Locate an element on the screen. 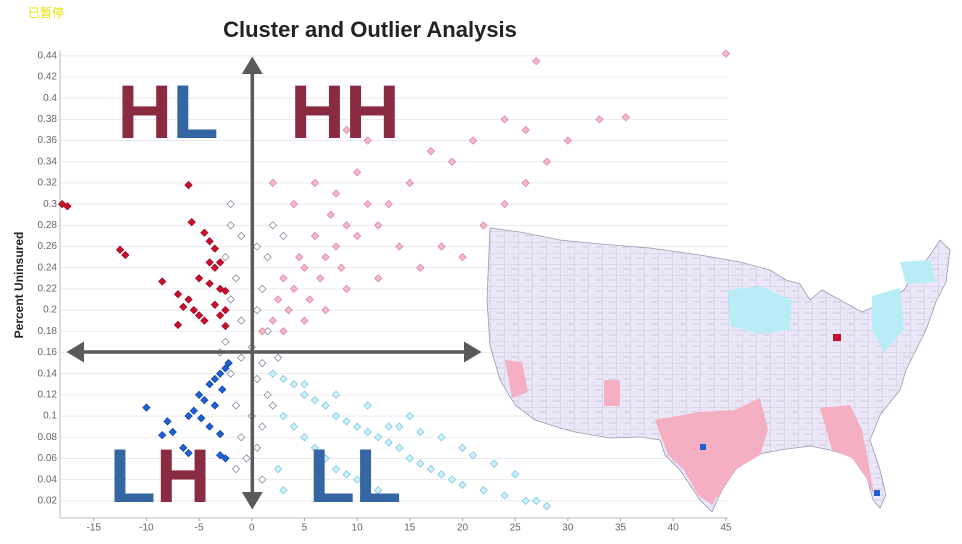  y-tick-label: 0.24 is located at coordinates (48, 267).